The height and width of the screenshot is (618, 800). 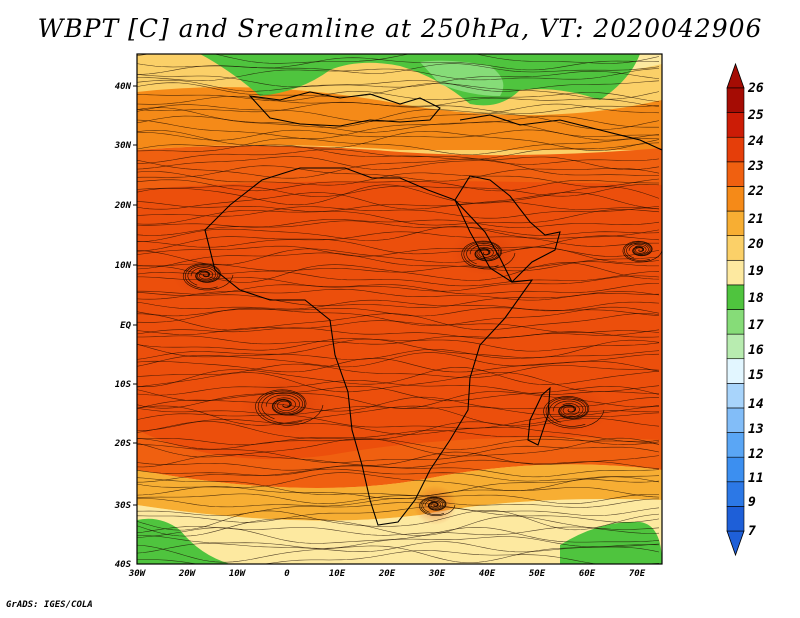 I want to click on latitude-axis: 40N 30N 20N 10N EQ 10S 20S 30S 40S, so click(x=125, y=326).